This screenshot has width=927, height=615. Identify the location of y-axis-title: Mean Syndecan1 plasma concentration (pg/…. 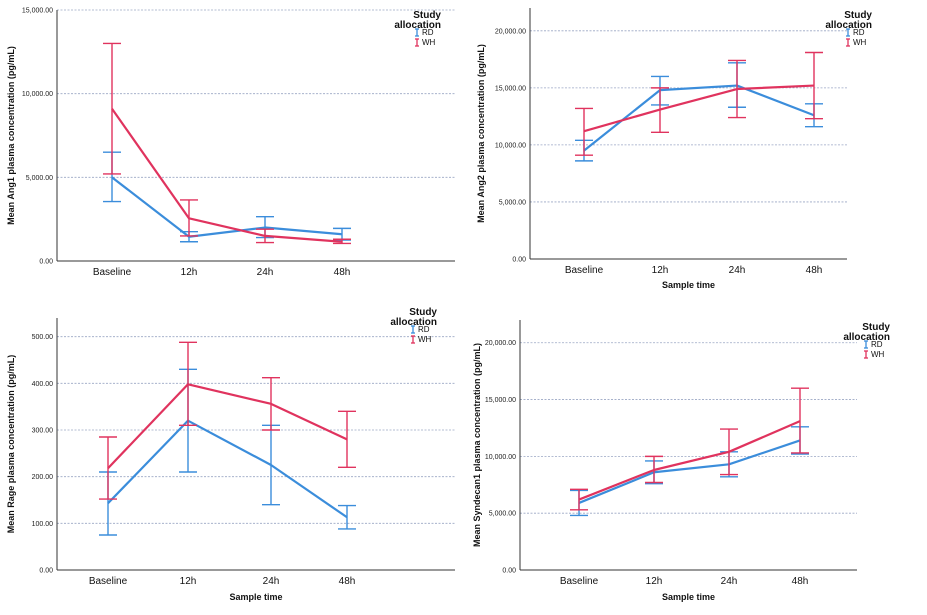
(477, 445).